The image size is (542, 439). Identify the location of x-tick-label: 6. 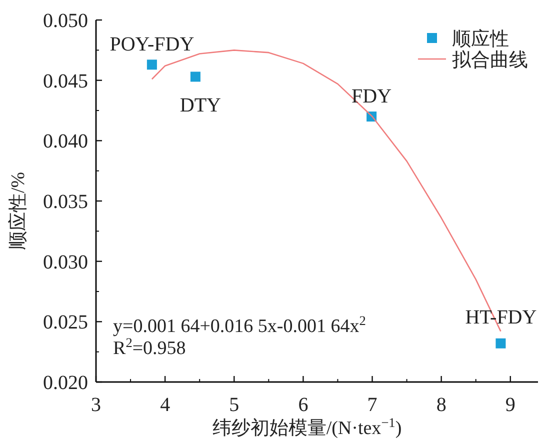
(303, 405).